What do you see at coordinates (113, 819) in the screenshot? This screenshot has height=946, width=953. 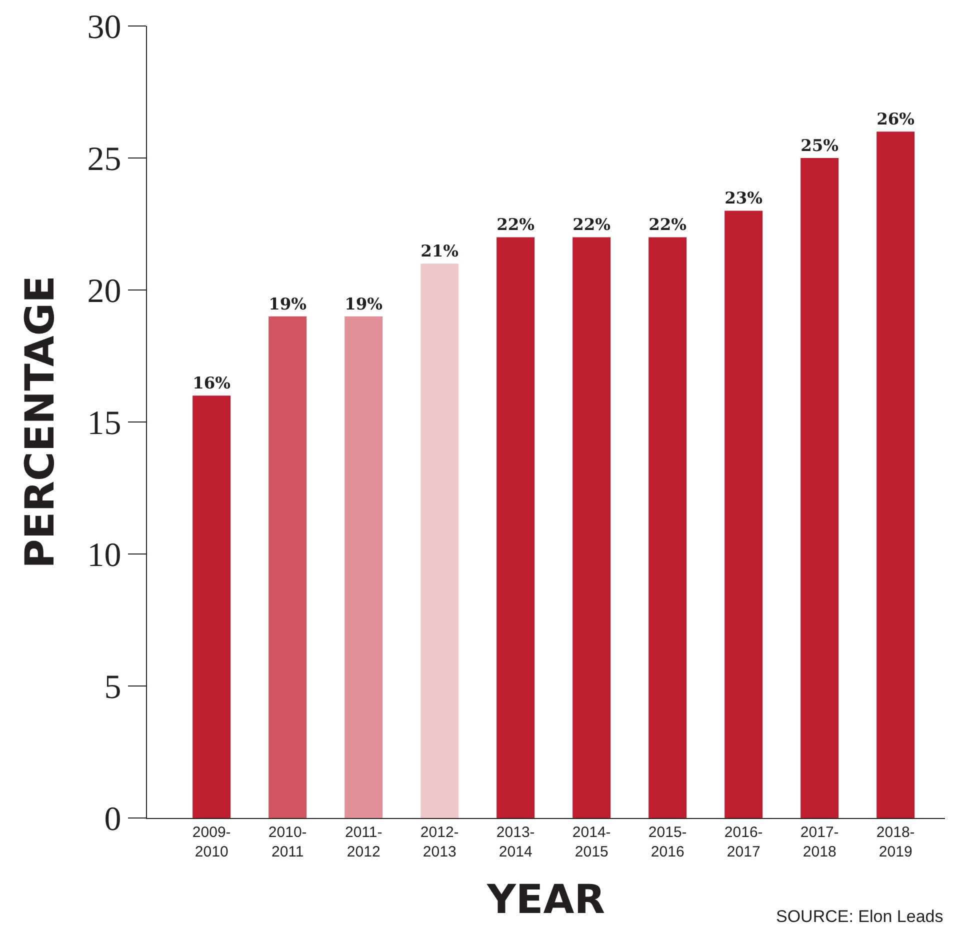 I see `y-tick-label: 0` at bounding box center [113, 819].